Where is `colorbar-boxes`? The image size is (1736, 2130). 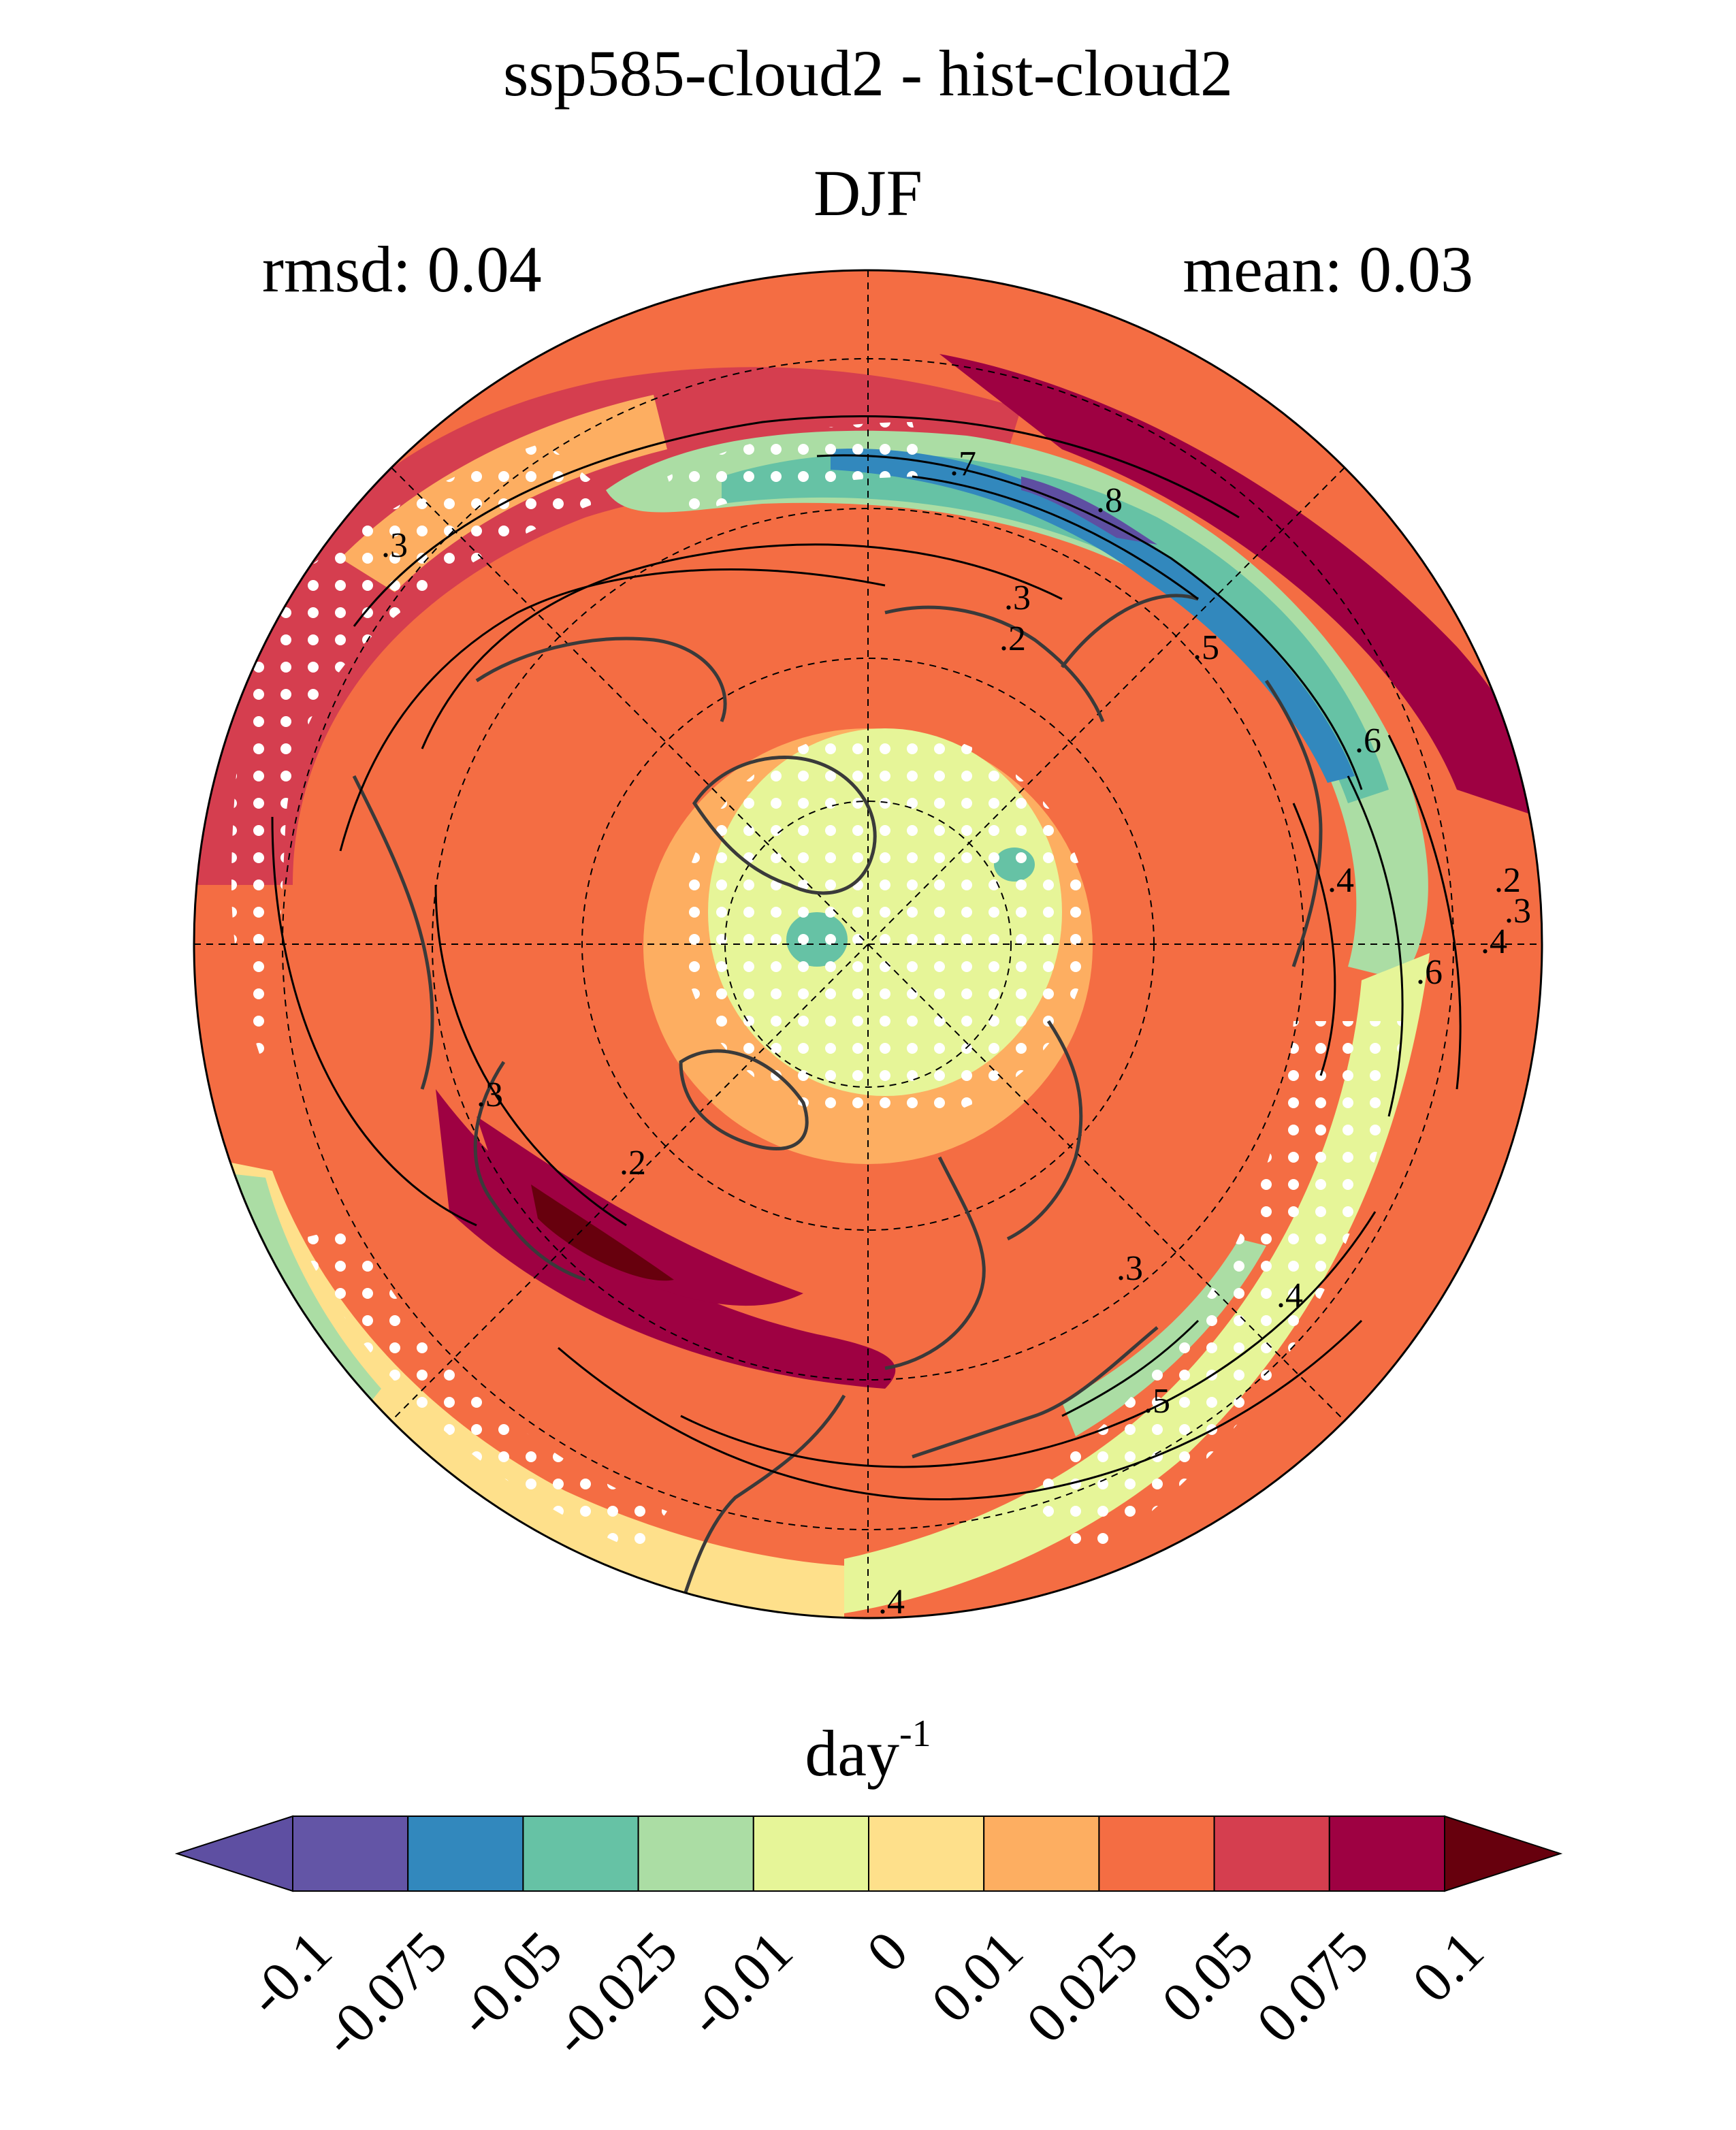
colorbar-boxes is located at coordinates (868, 1853).